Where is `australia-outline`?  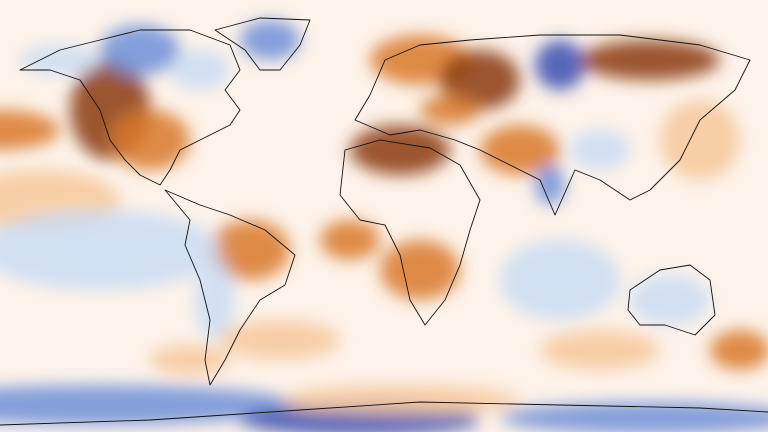 australia-outline is located at coordinates (671, 300).